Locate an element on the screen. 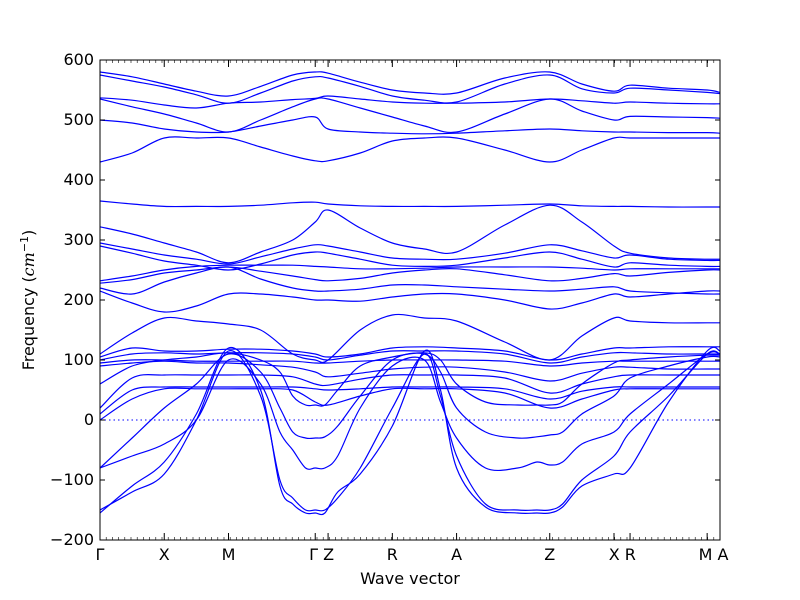  y-tick-label: 300 is located at coordinates (78, 239).